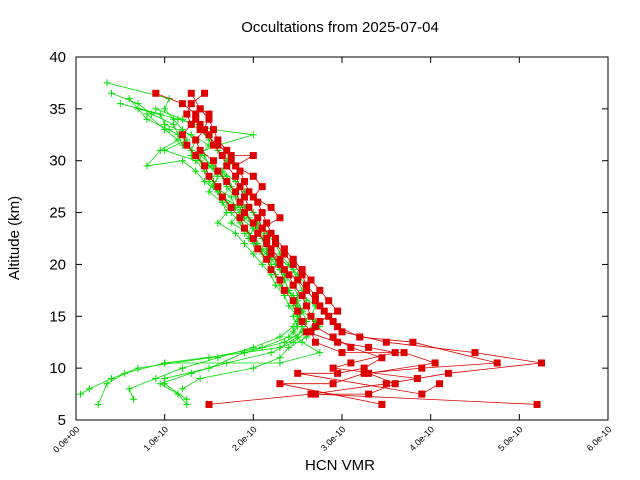  Describe the element at coordinates (421, 438) in the screenshot. I see `x-tick-label: 4.0e-10` at that location.